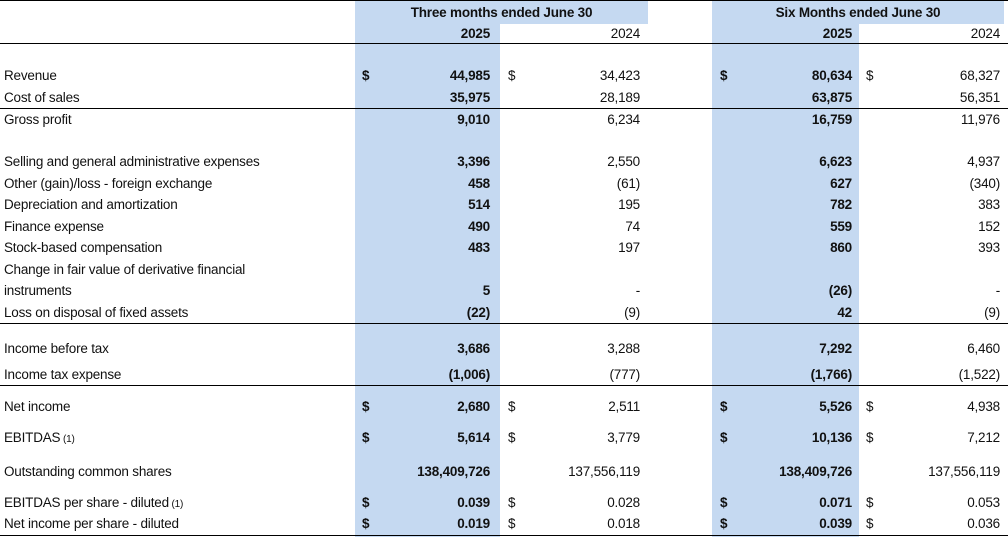 The width and height of the screenshot is (1008, 537). I want to click on row-value: 5,526, so click(835, 406).